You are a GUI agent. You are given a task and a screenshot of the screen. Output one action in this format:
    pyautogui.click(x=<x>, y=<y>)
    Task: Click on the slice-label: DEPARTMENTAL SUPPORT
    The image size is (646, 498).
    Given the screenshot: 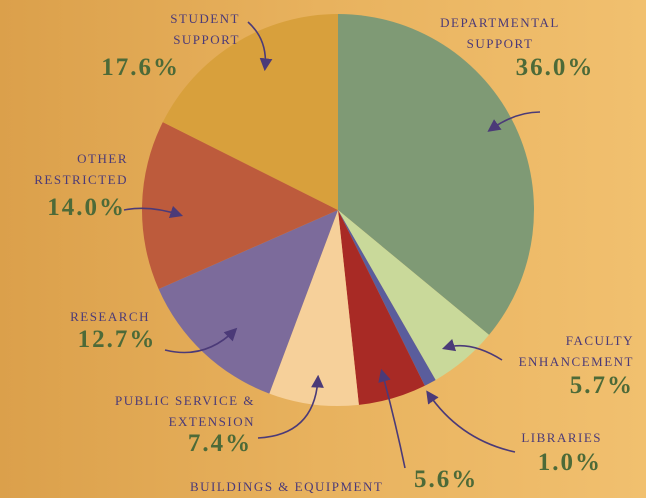 What is the action you would take?
    pyautogui.click(x=500, y=33)
    